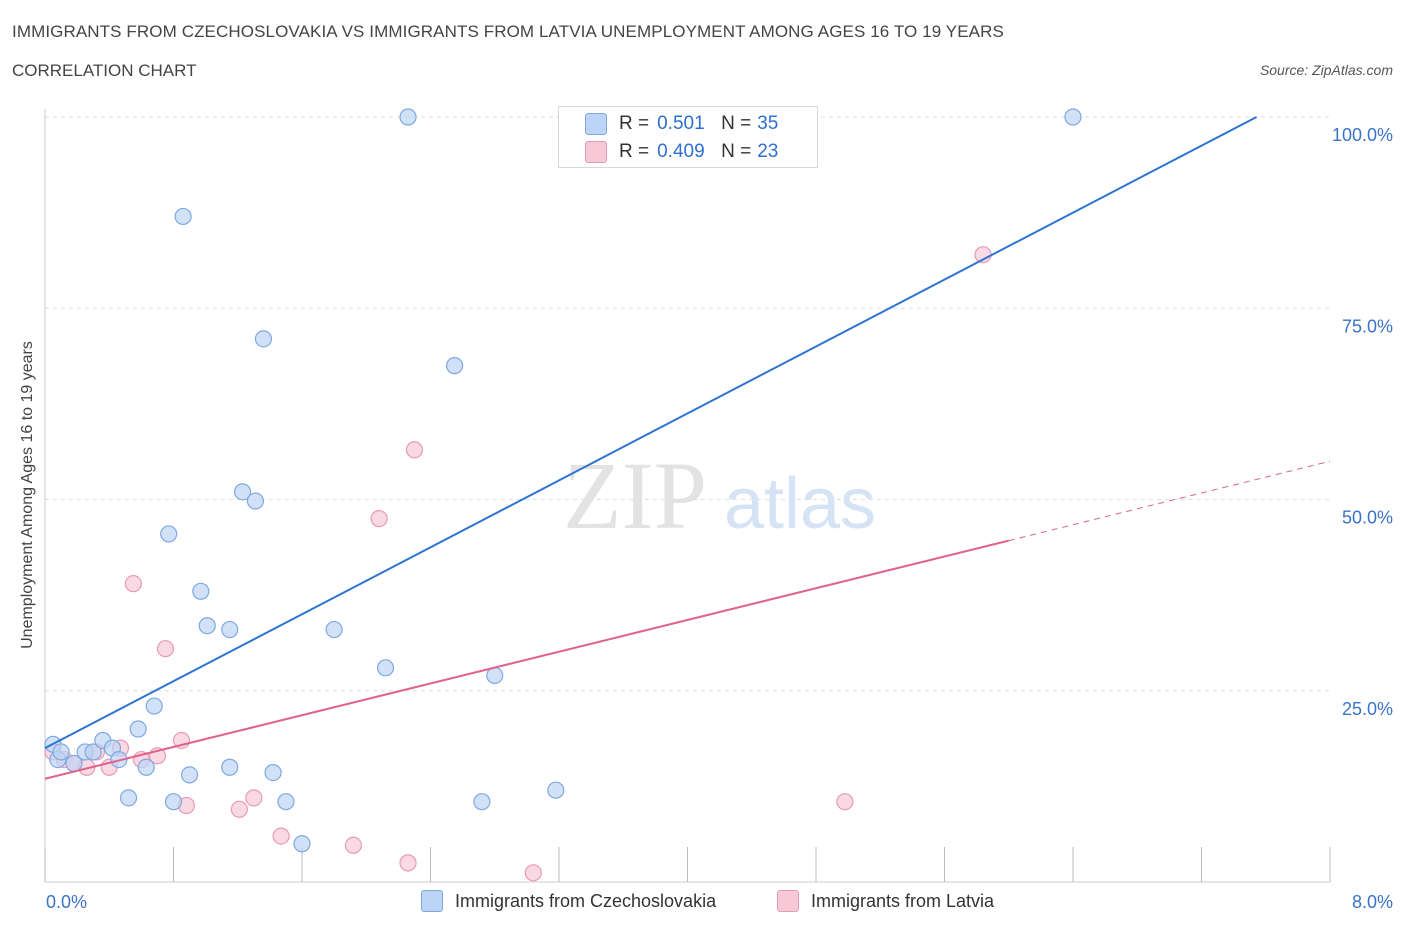 The height and width of the screenshot is (930, 1406). I want to click on r-value: 0.409, so click(681, 151).